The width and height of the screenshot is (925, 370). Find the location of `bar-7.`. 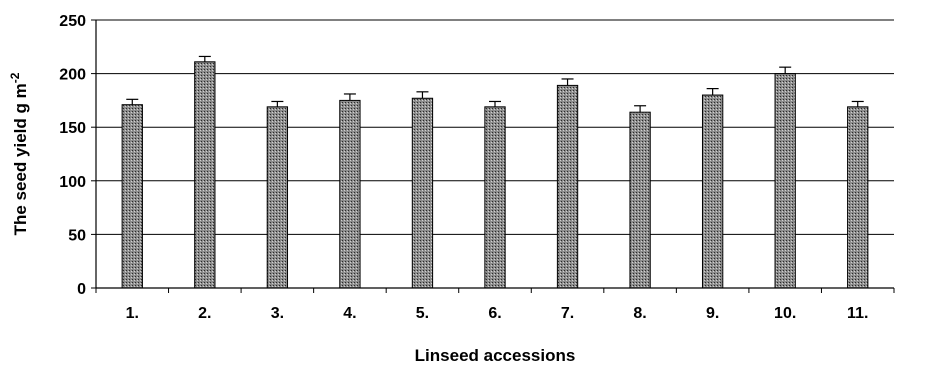

bar-7. is located at coordinates (567, 186).